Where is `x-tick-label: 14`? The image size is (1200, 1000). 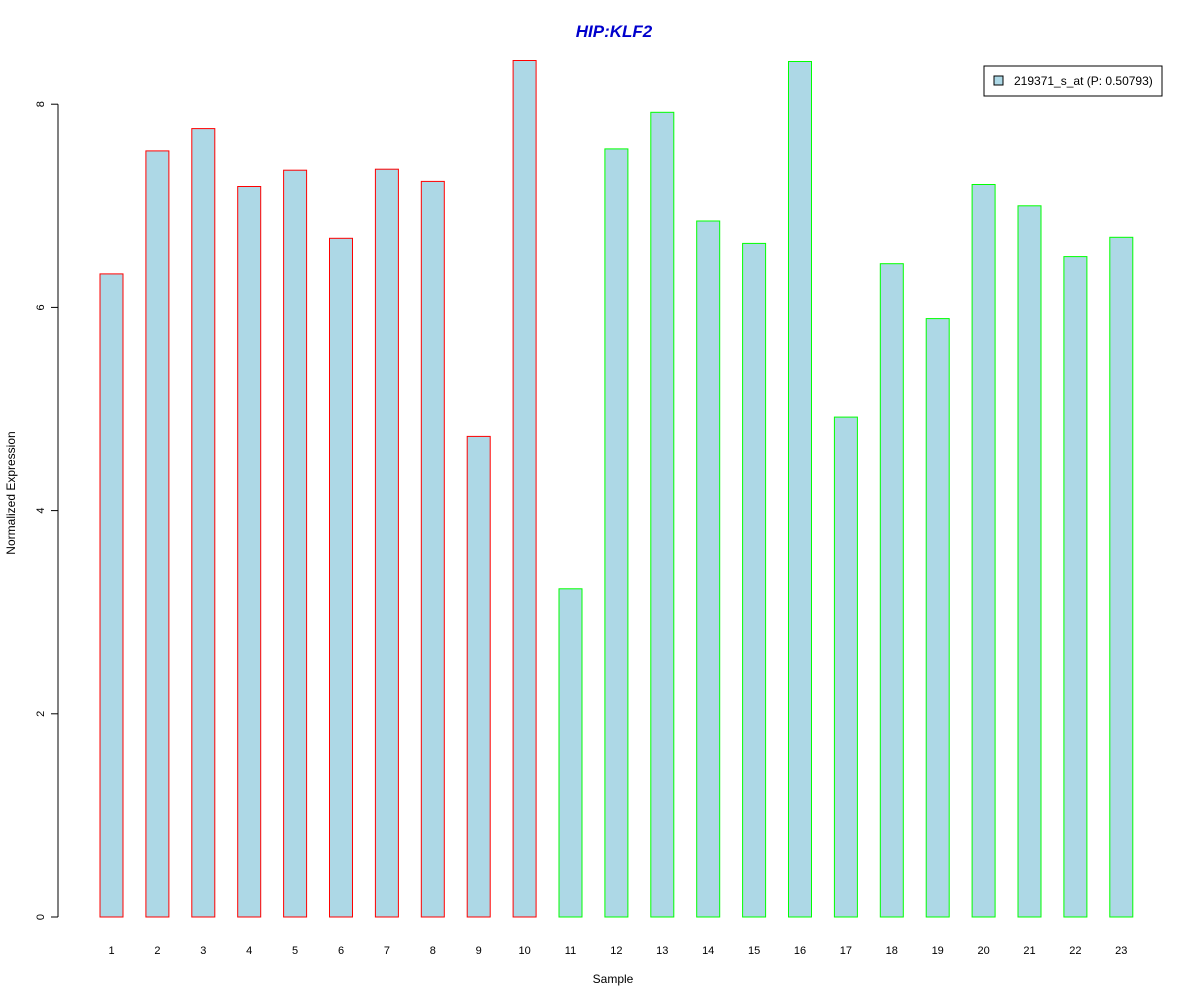
x-tick-label: 14 is located at coordinates (708, 951).